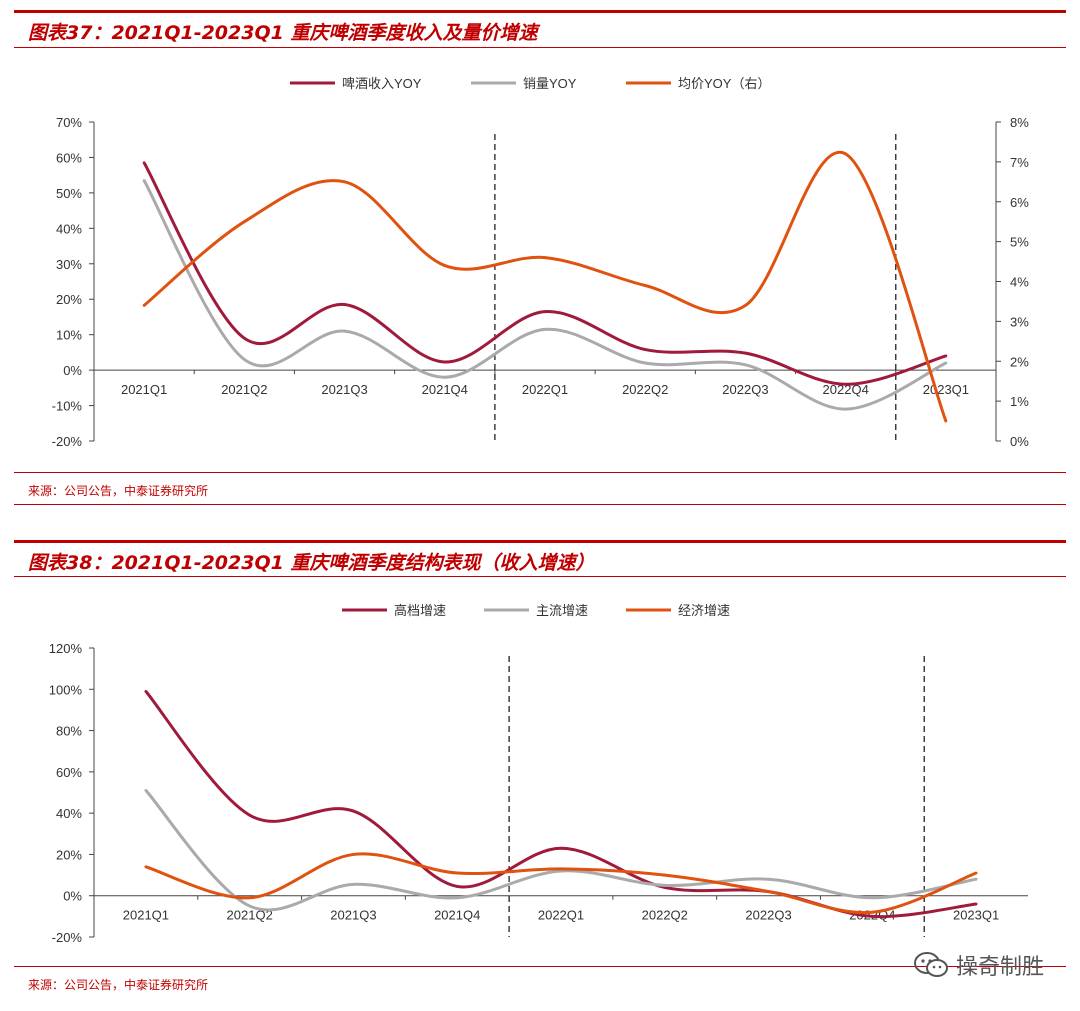  Describe the element at coordinates (1019, 361) in the screenshot. I see `chart37-y-right-tick-6: 2%` at that location.